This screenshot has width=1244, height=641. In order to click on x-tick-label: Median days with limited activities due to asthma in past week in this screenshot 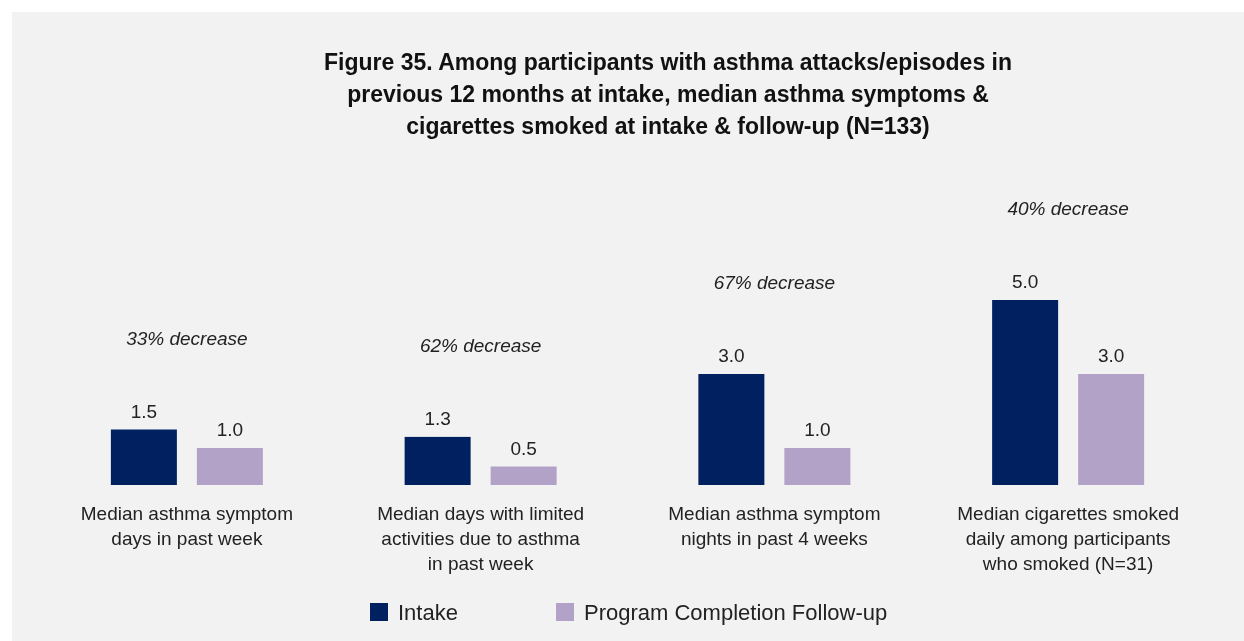, I will do `click(481, 538)`.